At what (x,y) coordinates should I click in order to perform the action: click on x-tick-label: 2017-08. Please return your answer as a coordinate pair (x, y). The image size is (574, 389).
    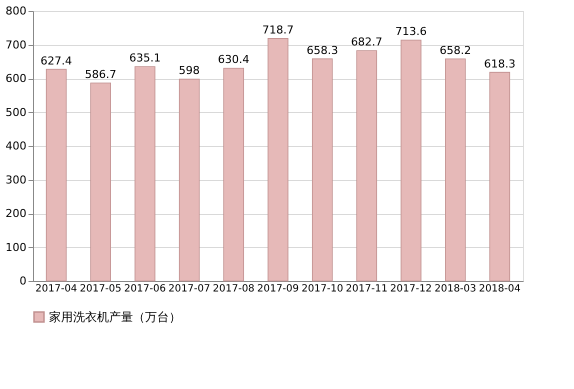
    Looking at the image, I should click on (233, 289).